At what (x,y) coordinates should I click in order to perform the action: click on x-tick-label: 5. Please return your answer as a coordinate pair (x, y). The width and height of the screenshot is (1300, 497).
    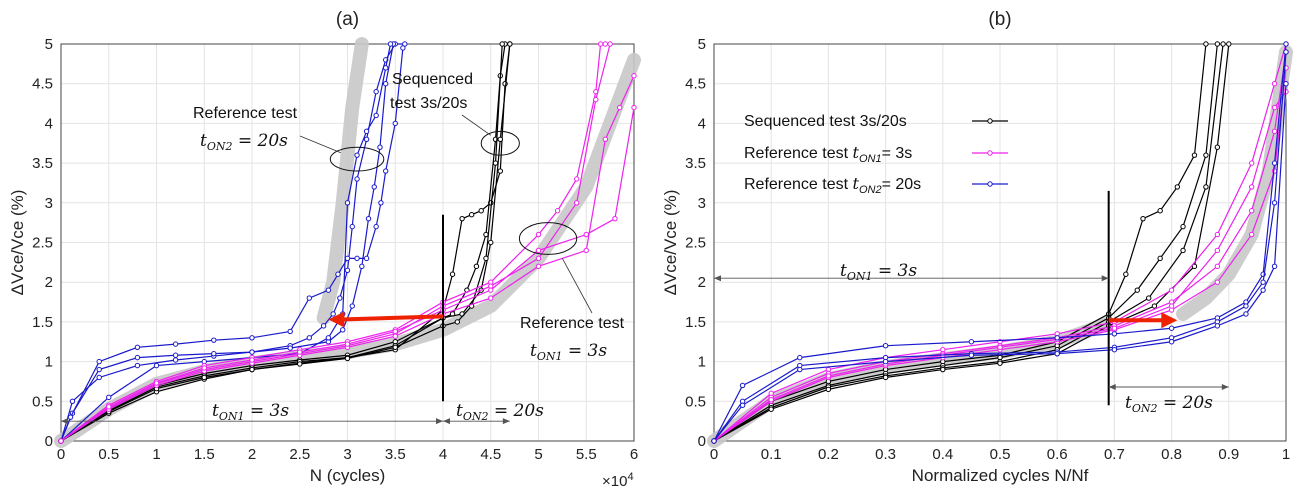
    Looking at the image, I should click on (538, 454).